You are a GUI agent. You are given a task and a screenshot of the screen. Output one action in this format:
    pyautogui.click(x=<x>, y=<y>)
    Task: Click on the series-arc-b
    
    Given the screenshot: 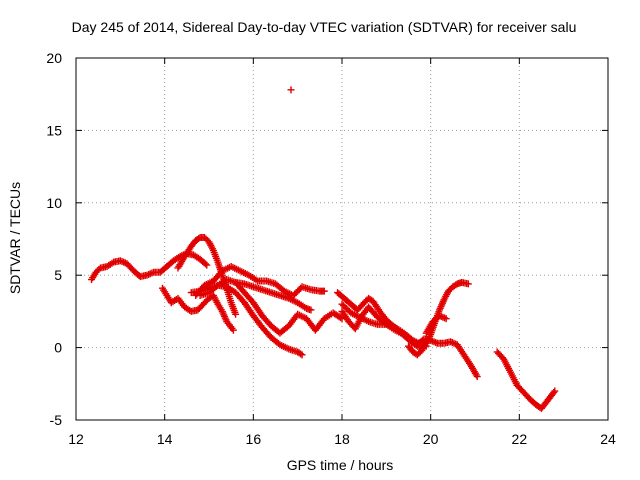 What is the action you would take?
    pyautogui.click(x=197, y=309)
    